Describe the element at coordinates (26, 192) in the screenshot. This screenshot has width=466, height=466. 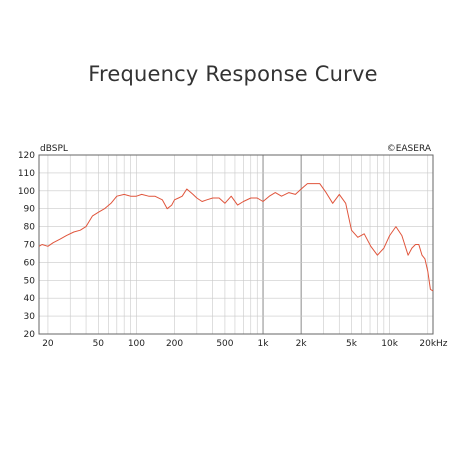
I see `y-tick-label: 100` at that location.